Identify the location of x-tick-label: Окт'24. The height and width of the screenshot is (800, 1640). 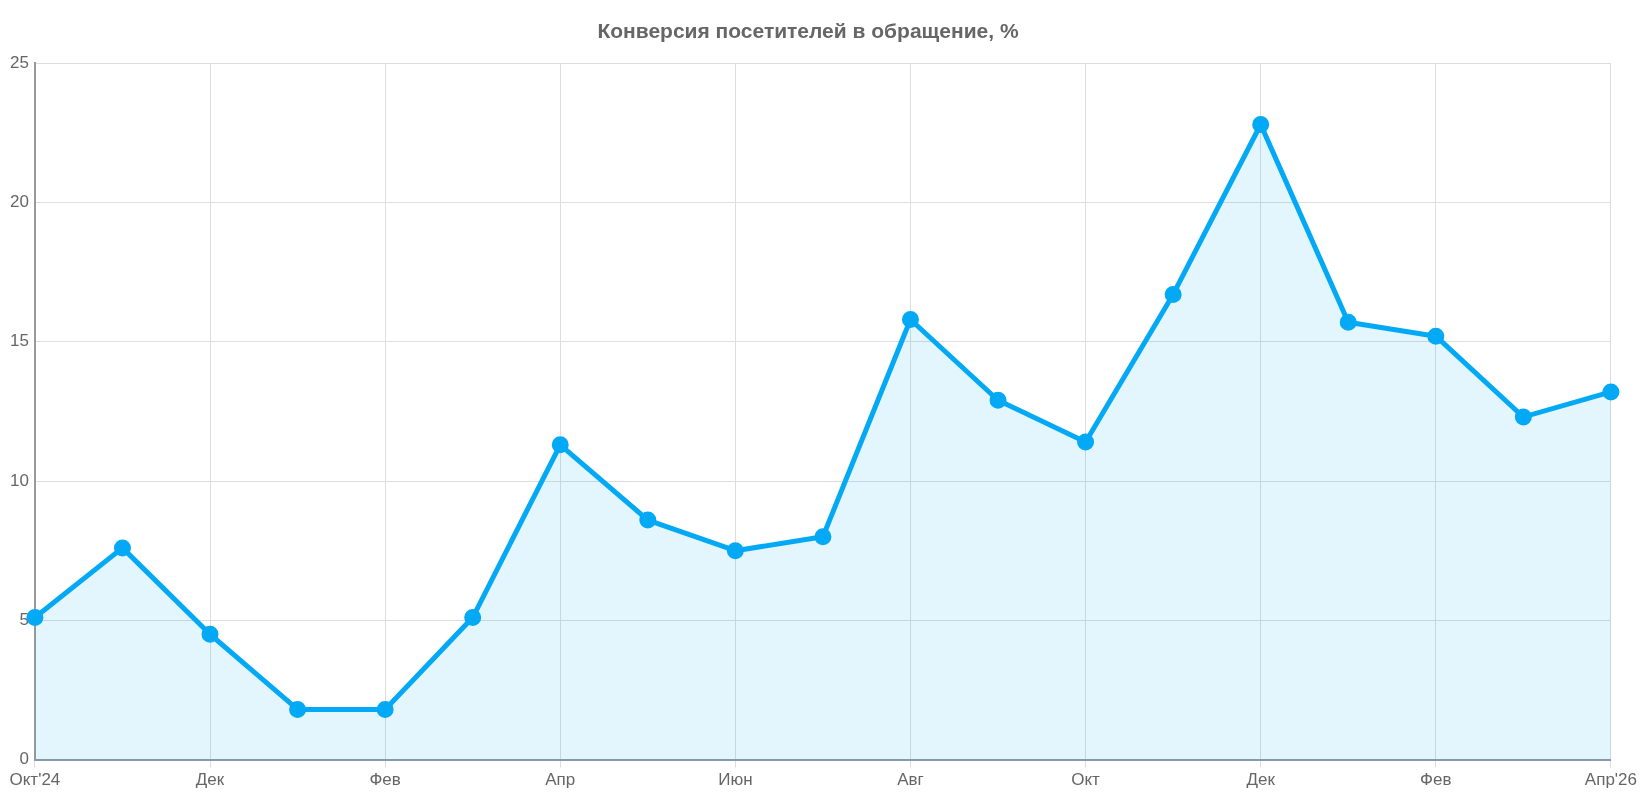
(35, 780).